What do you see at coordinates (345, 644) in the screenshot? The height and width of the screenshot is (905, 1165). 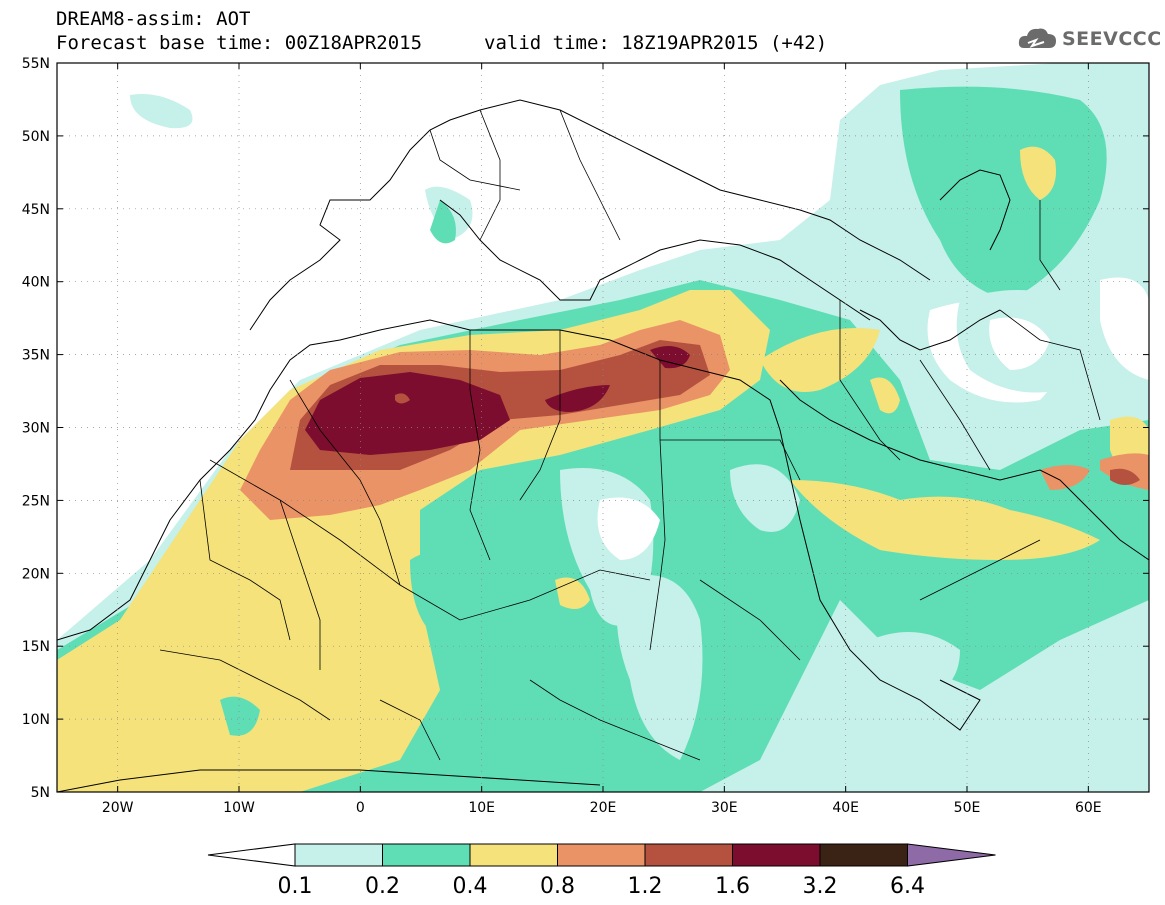 I see `aot-level-0.2-patches` at bounding box center [345, 644].